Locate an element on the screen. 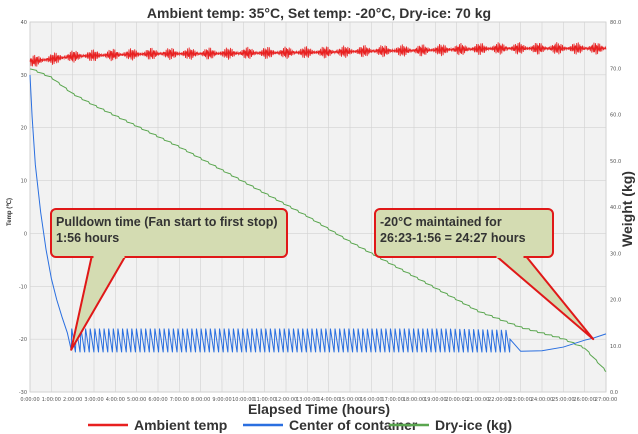 The image size is (638, 434). x-tick-label: 1:00:00 is located at coordinates (51, 400).